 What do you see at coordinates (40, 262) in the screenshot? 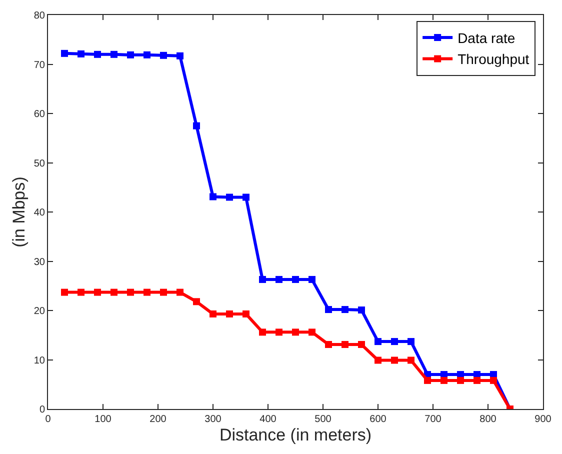
I see `y-tick-label: 30` at bounding box center [40, 262].